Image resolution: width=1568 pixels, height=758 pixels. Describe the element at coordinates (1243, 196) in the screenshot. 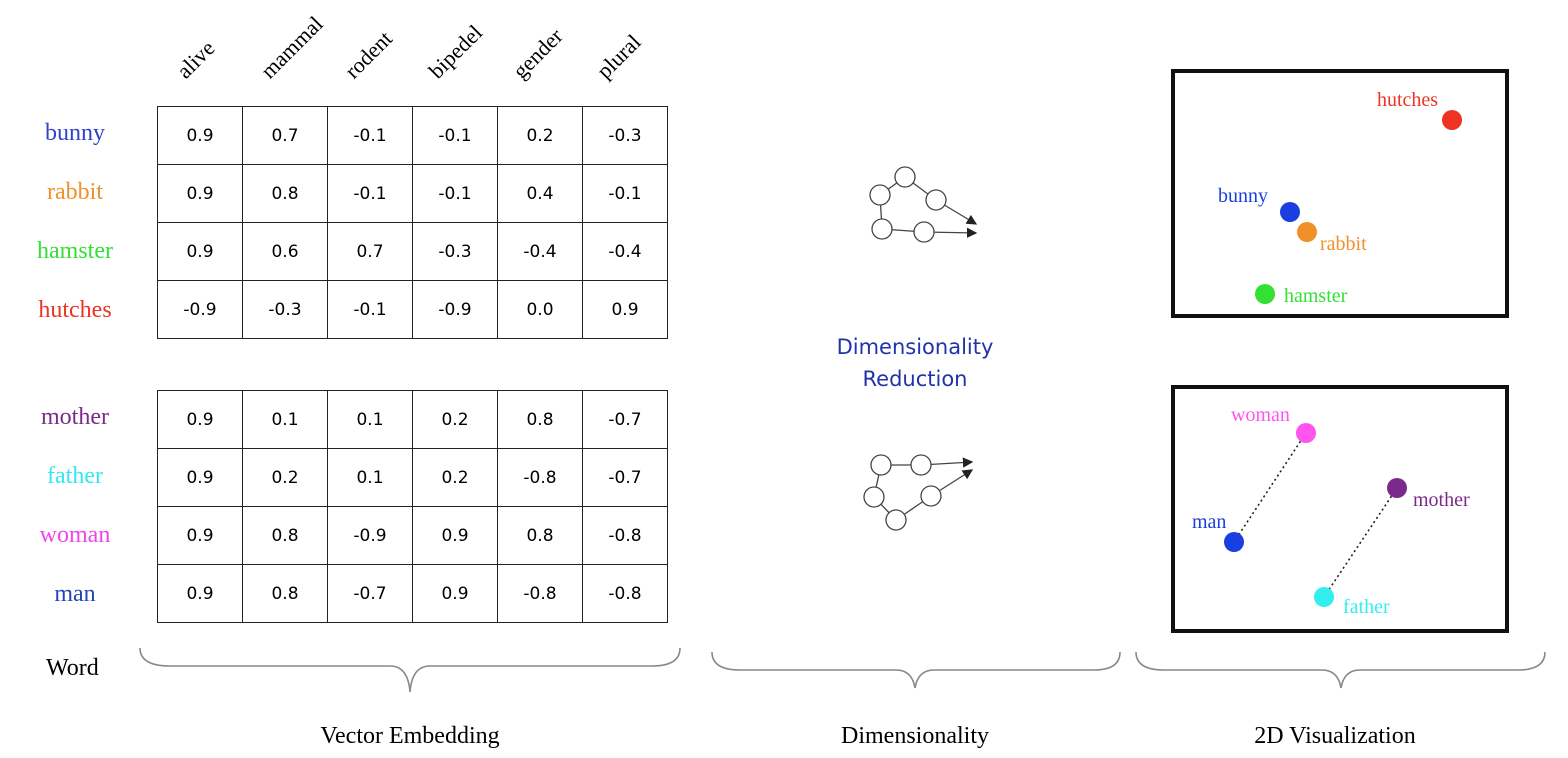

I see `point-label-bunny: bunny` at that location.